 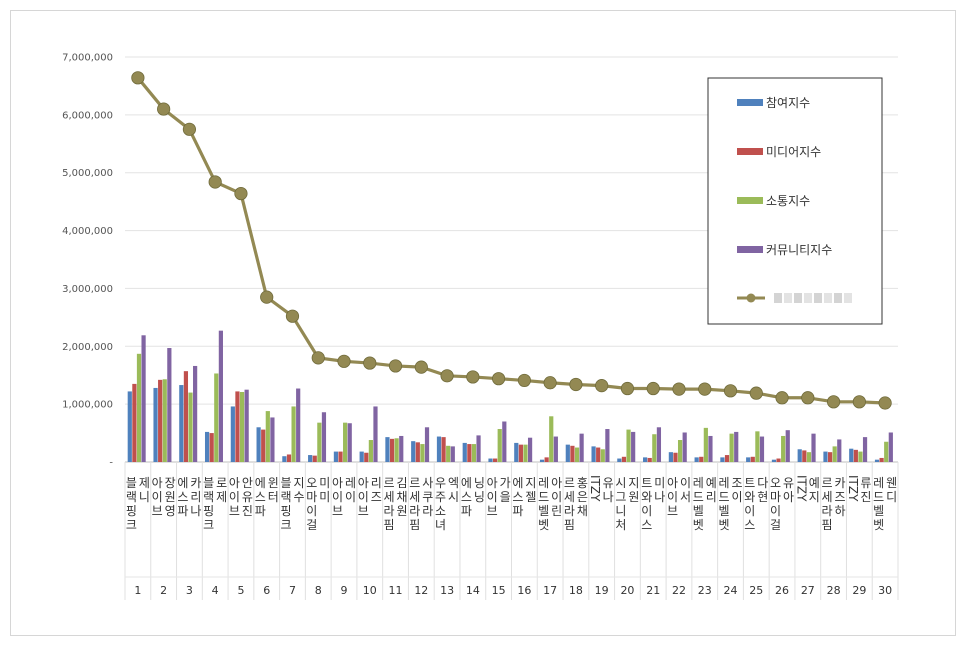 I want to click on x-label-word: ITZY, so click(x=595, y=488).